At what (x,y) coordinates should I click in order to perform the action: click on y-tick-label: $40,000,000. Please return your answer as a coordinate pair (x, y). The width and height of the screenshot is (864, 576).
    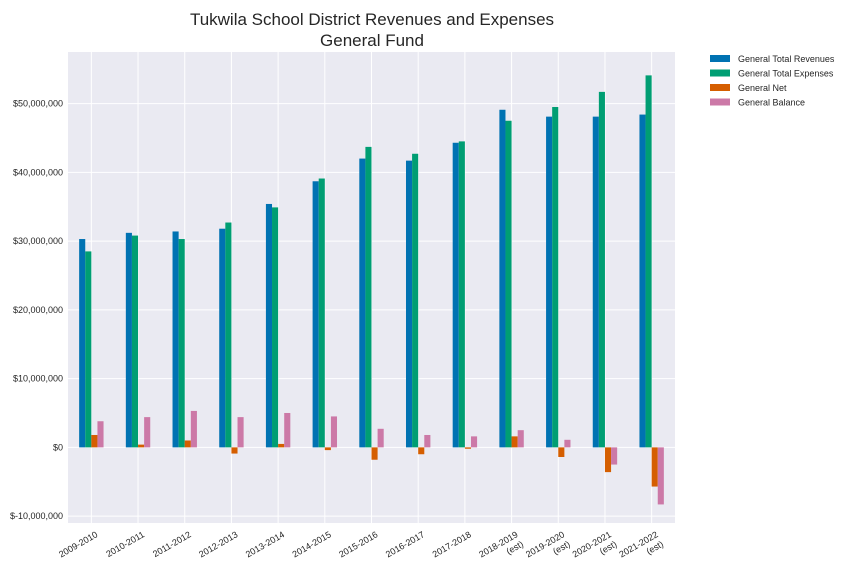
    Looking at the image, I should click on (38, 172).